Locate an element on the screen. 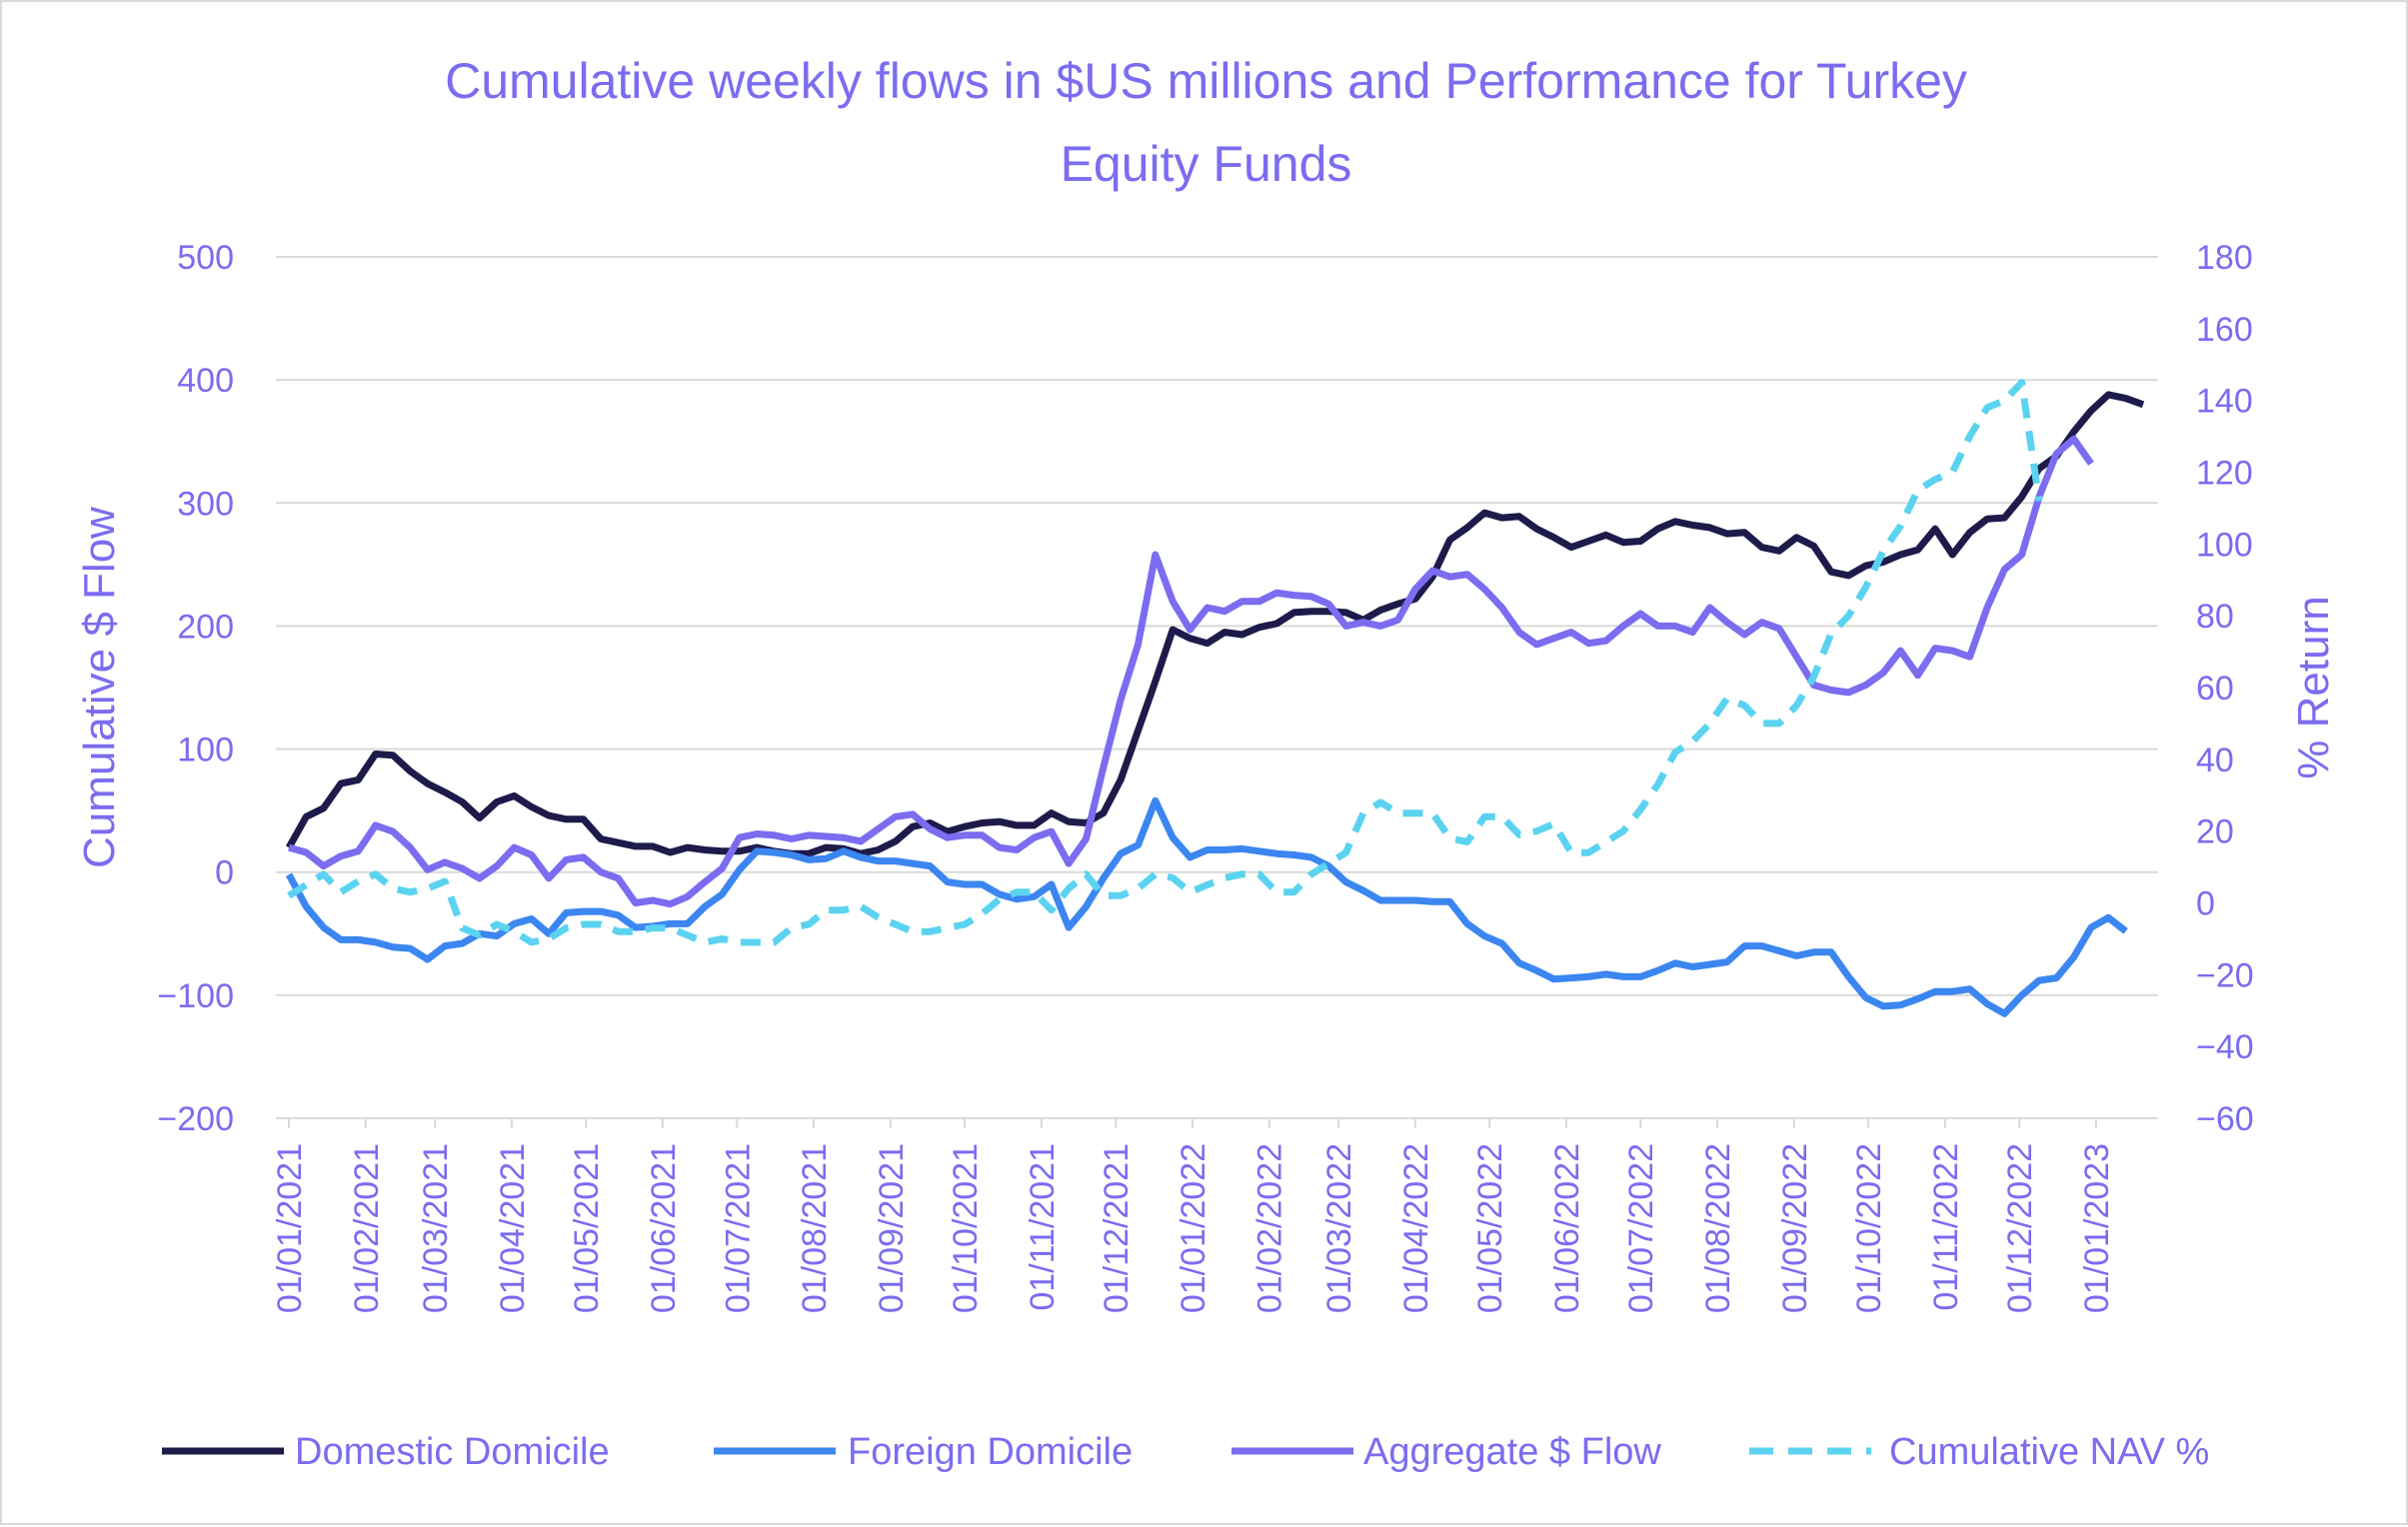  y-right-tick-label: −60 is located at coordinates (2225, 1119).